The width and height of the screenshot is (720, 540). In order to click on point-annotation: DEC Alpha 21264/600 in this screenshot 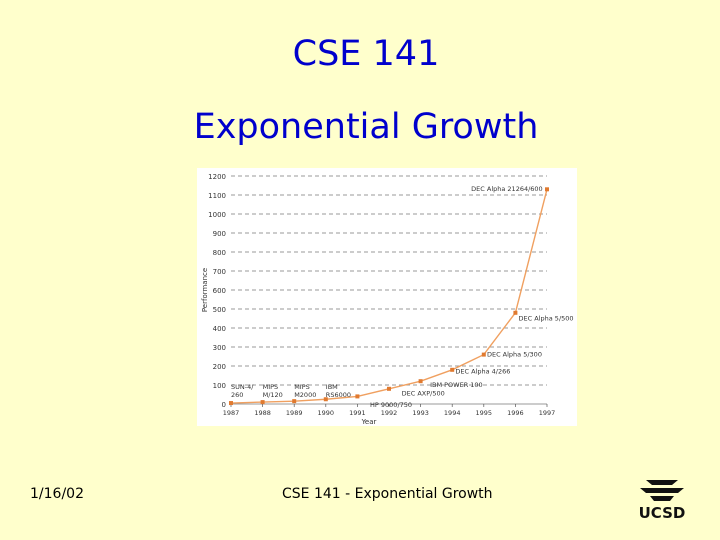, I will do `click(507, 189)`.